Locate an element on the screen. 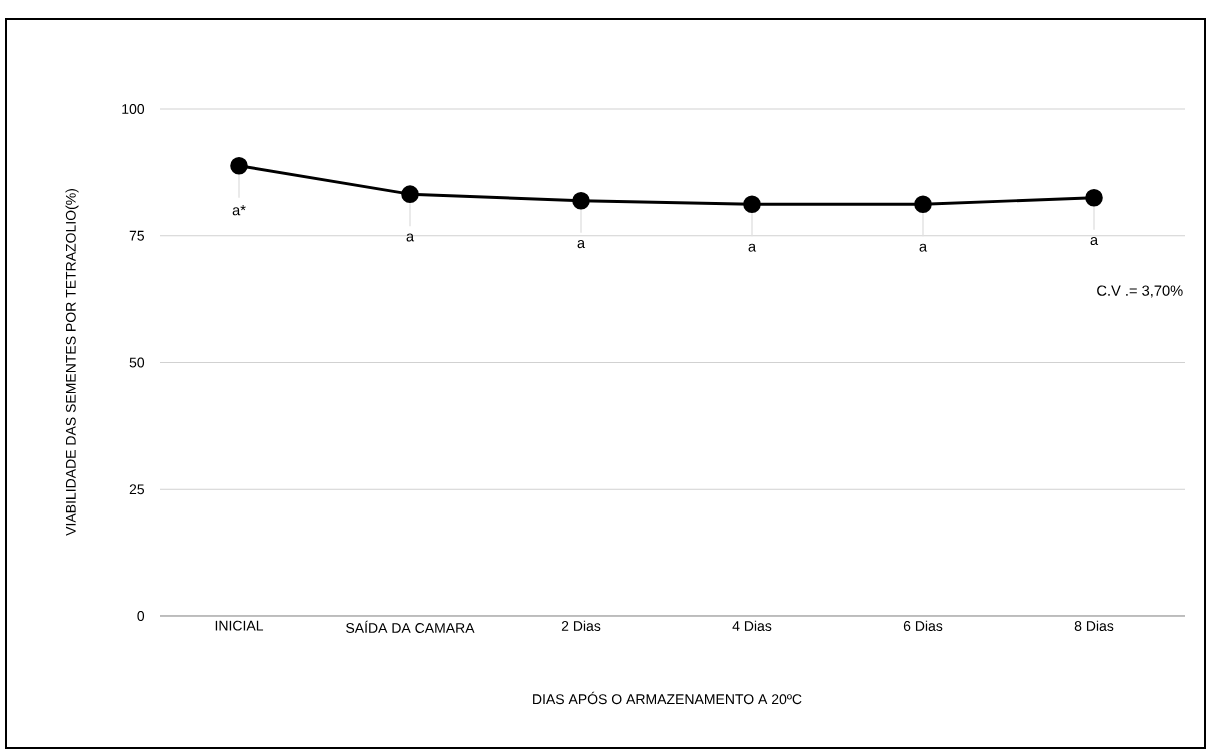 Image resolution: width=1211 pixels, height=749 pixels. x-tick-label: SAÍDA DA CAMARA is located at coordinates (410, 626).